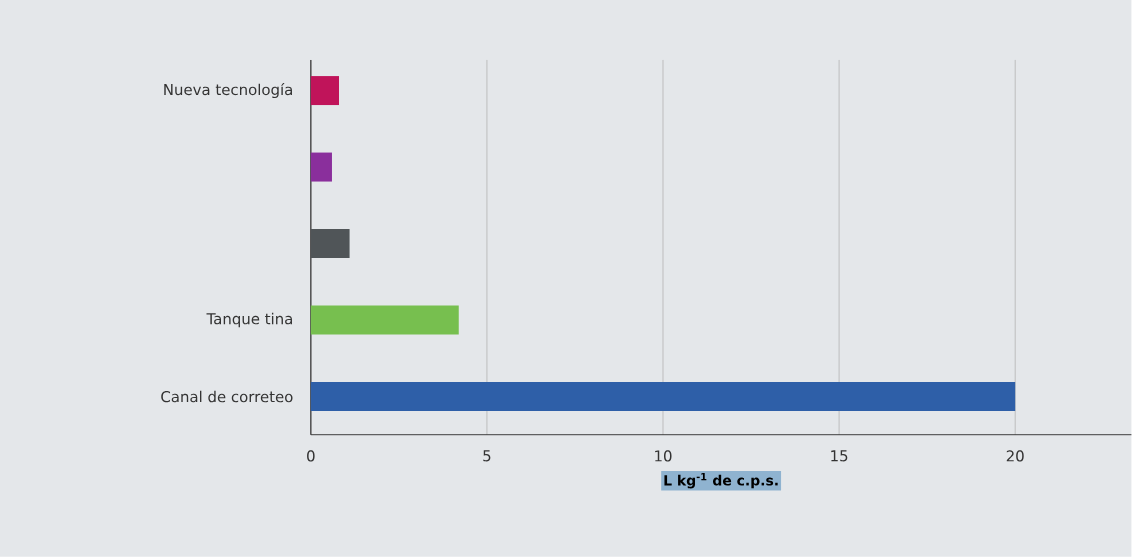  What do you see at coordinates (1015, 456) in the screenshot?
I see `x-tick-label: 20` at bounding box center [1015, 456].